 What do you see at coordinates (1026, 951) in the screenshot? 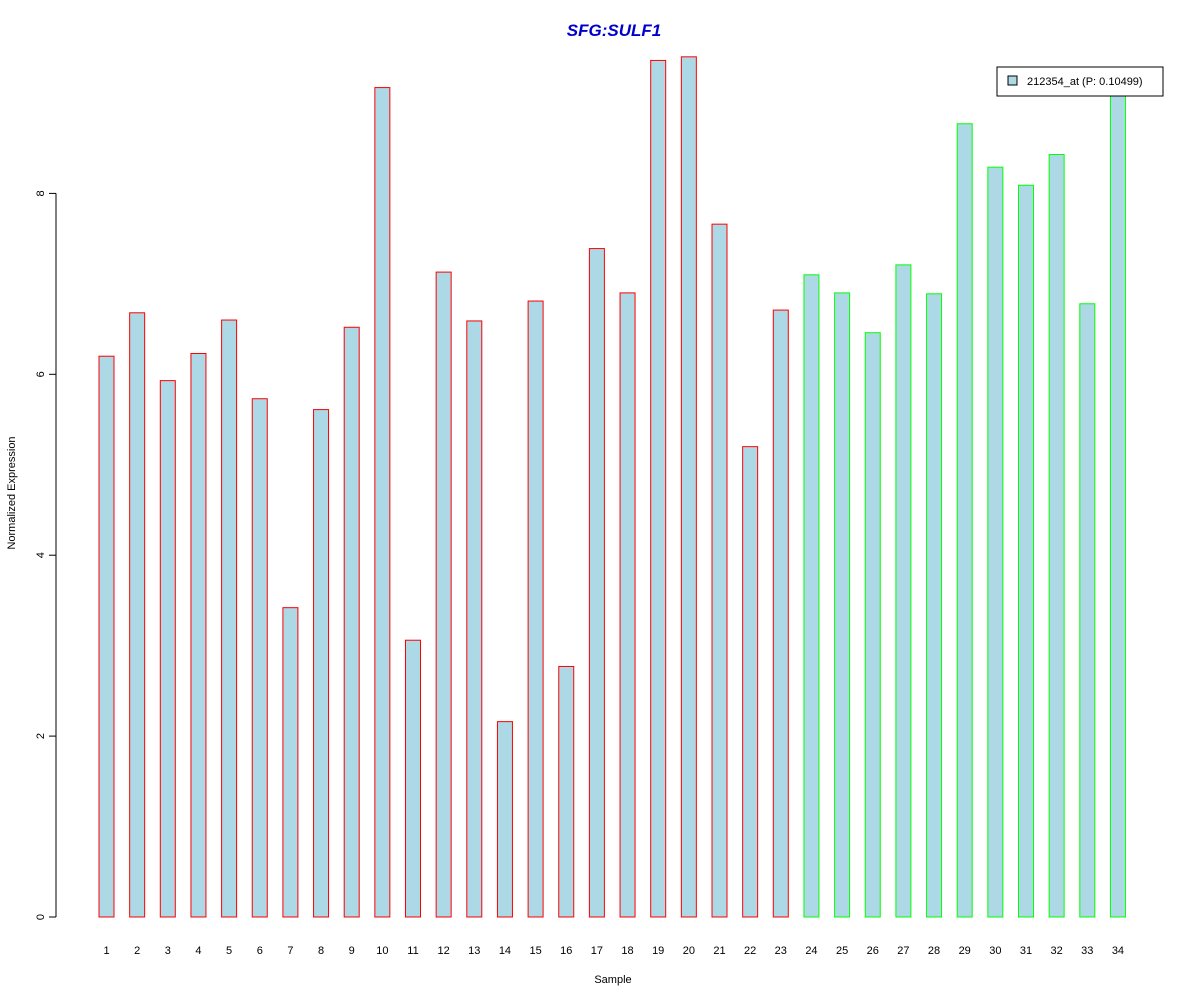
I see `x-tick-label: 31` at bounding box center [1026, 951].